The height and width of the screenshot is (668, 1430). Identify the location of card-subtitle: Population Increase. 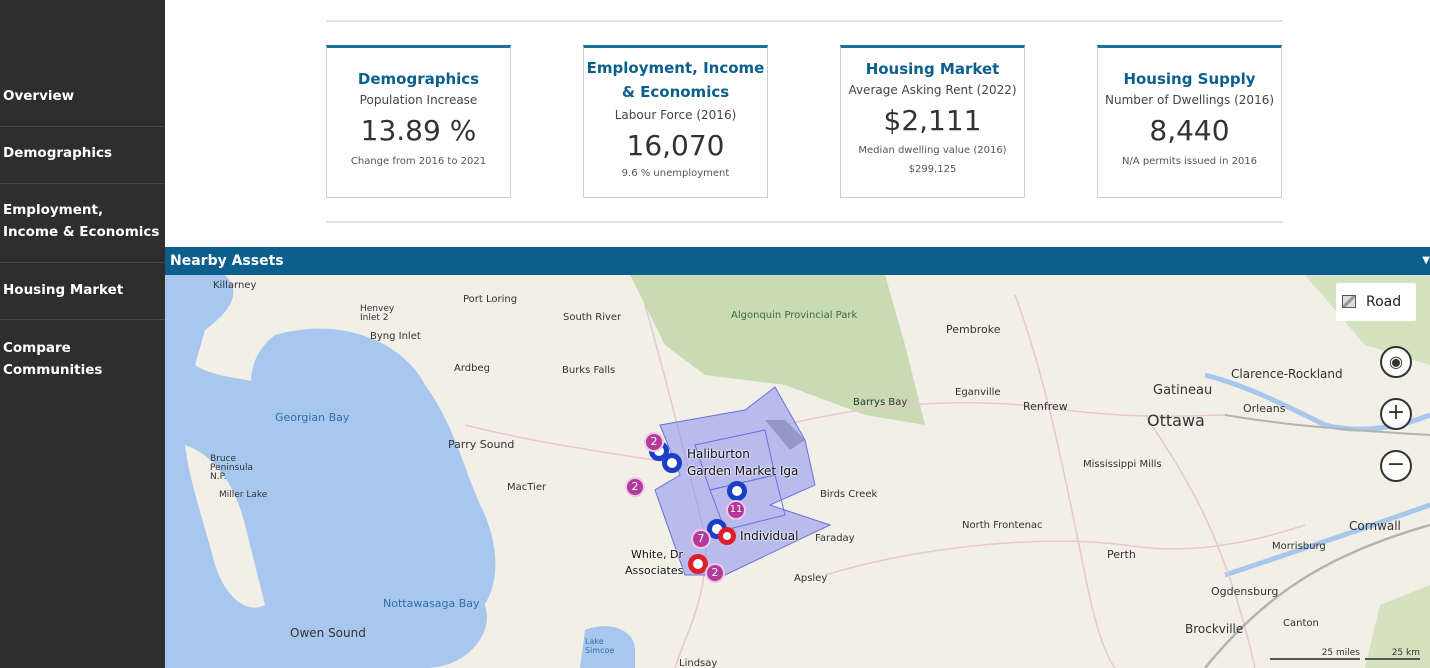
(418, 100).